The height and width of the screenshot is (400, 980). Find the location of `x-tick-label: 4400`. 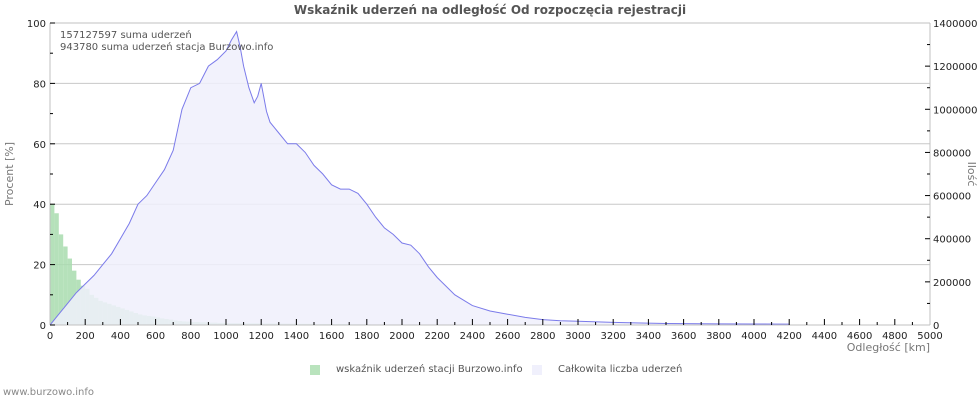

x-tick-label: 4400 is located at coordinates (824, 336).